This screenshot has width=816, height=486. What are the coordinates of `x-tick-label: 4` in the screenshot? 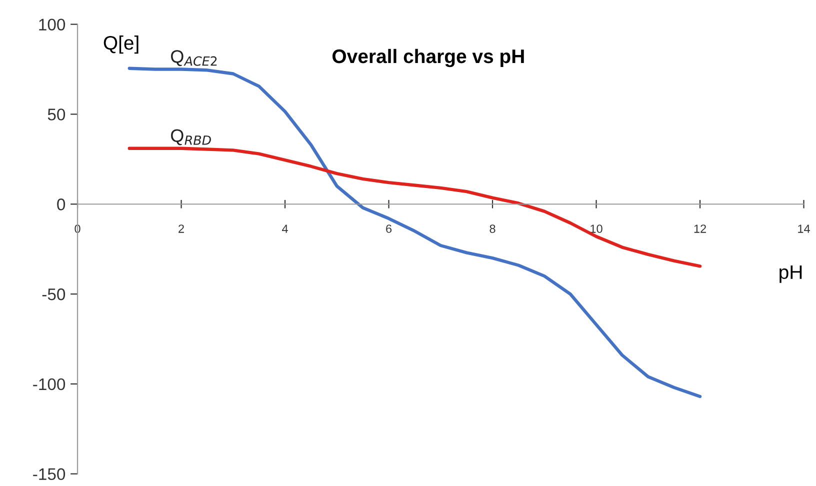 It's located at (285, 228).